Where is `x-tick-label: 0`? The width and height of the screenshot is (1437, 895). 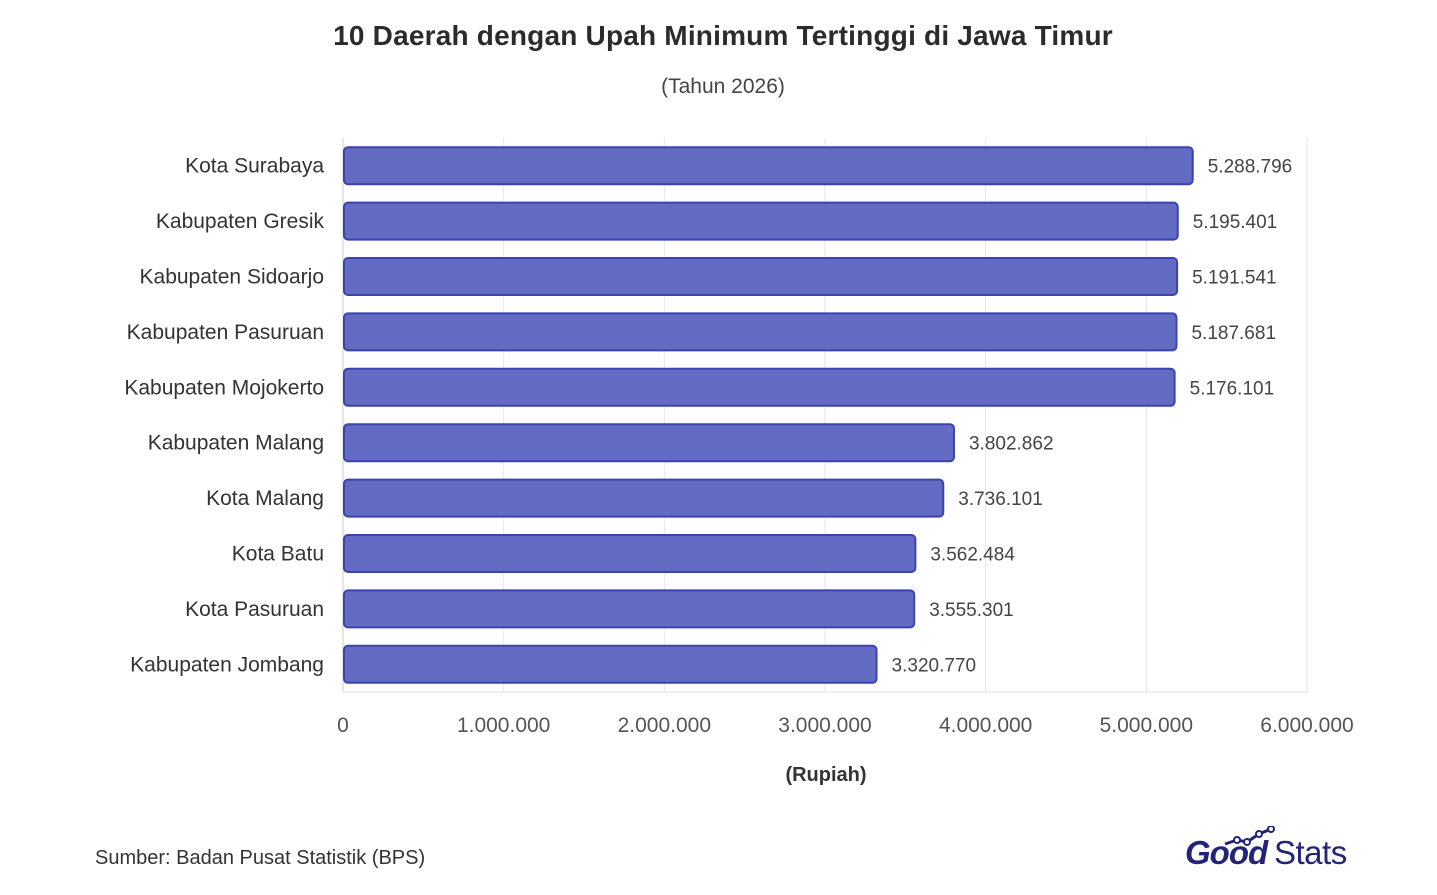
x-tick-label: 0 is located at coordinates (343, 725).